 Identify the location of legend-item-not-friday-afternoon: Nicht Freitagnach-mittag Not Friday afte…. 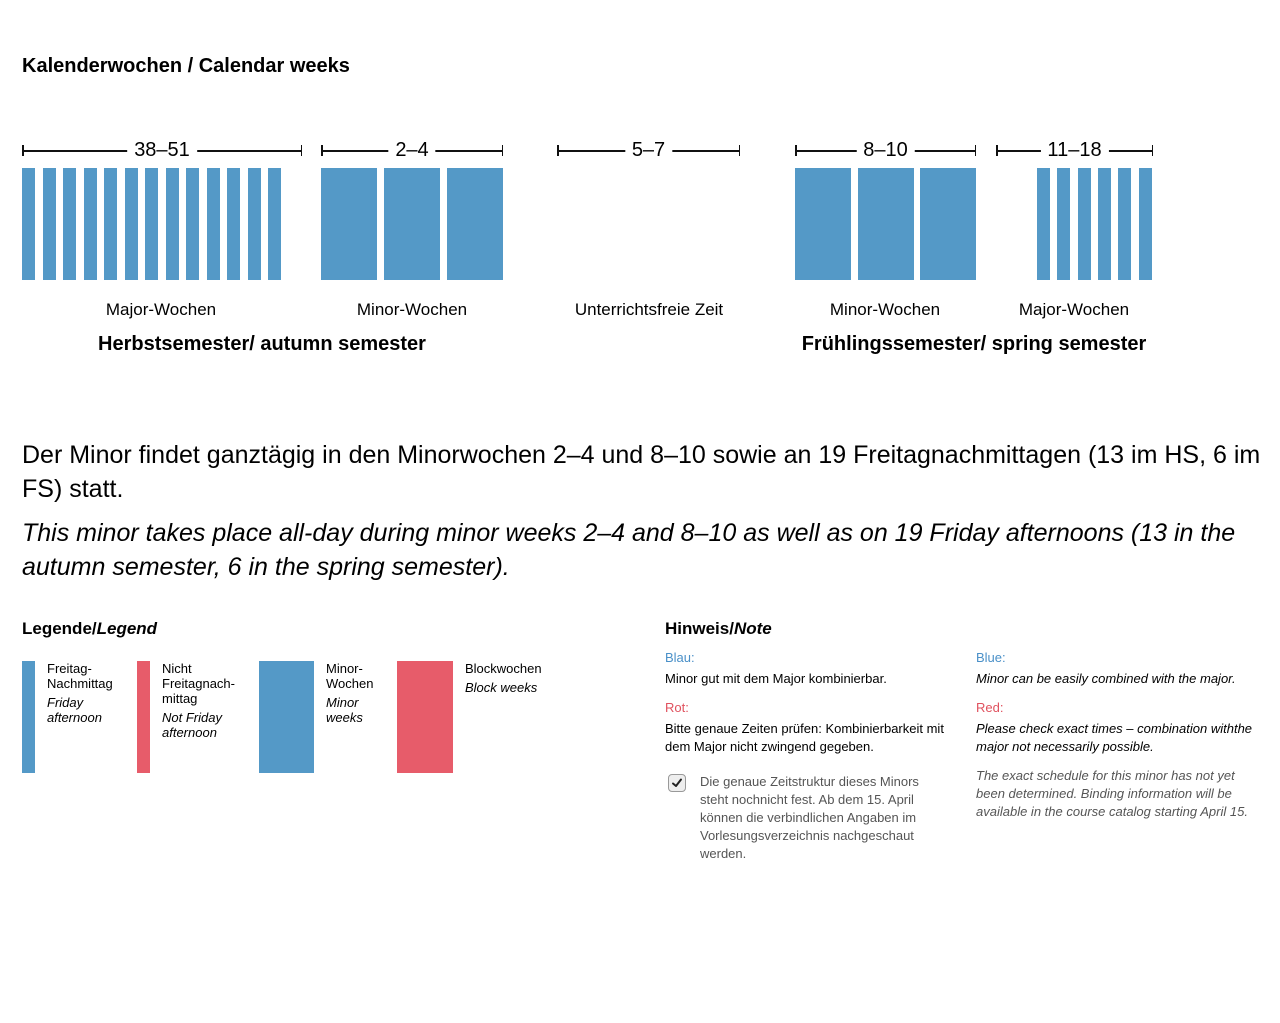
(202, 700).